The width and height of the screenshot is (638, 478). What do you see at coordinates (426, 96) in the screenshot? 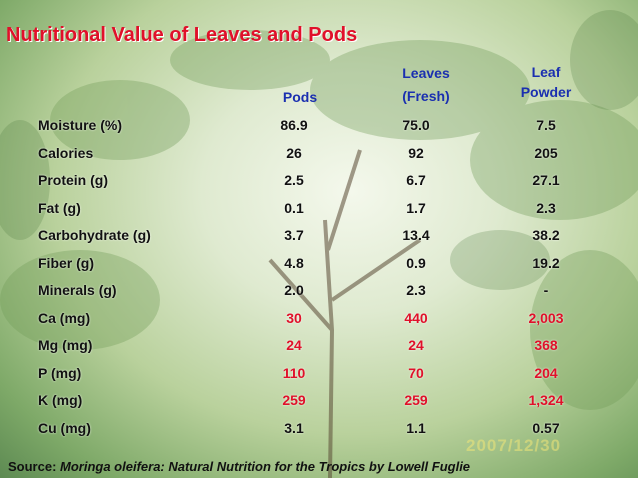
I see `column-header-leaves-line2: (Fresh)` at bounding box center [426, 96].